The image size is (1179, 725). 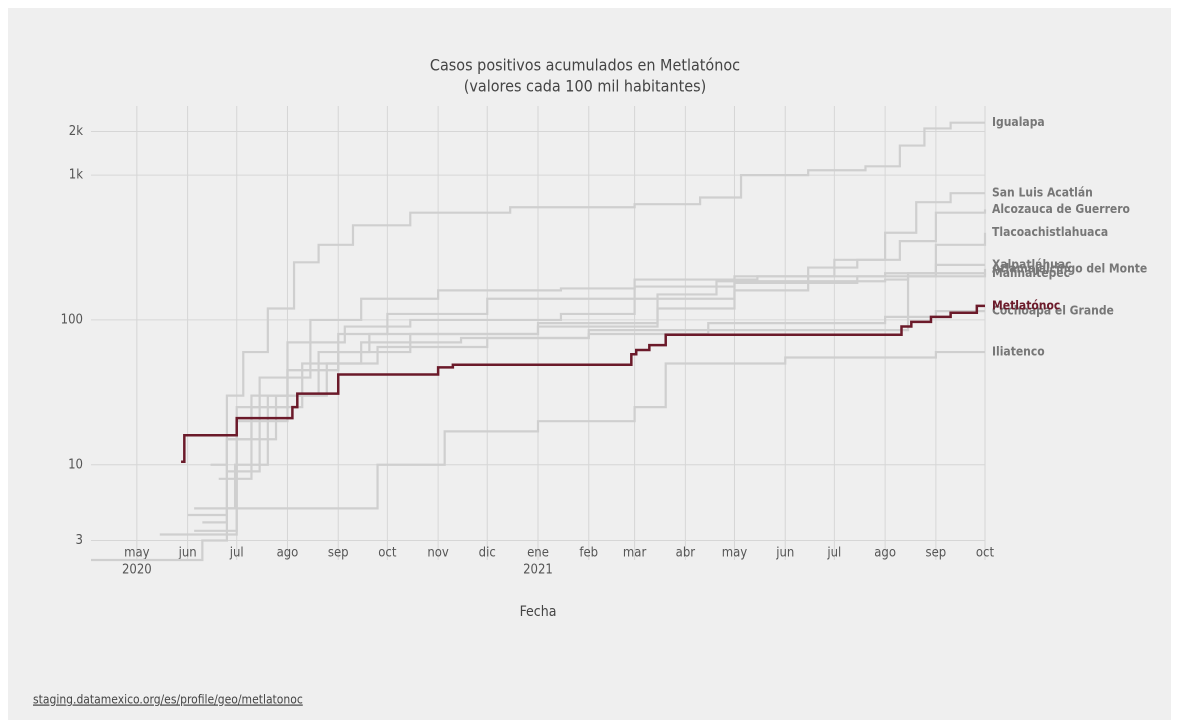 What do you see at coordinates (1018, 122) in the screenshot?
I see `series-label: Igualapa` at bounding box center [1018, 122].